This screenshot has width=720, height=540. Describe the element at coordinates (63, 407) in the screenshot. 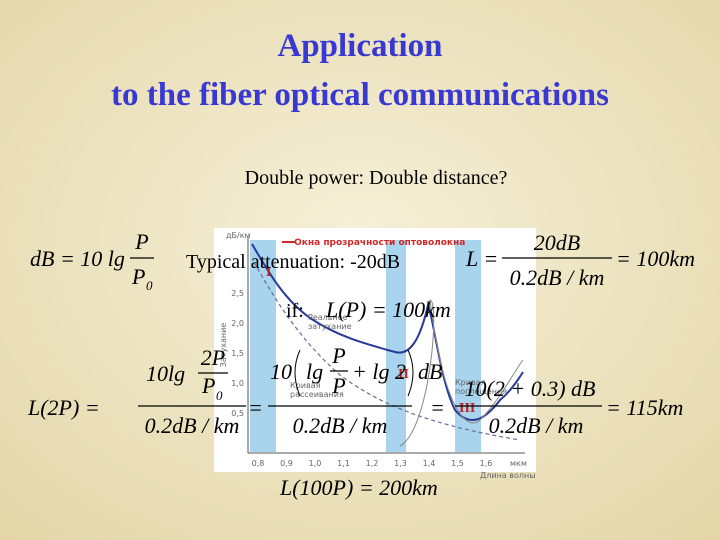

I see `formula: L(2P) =` at that location.